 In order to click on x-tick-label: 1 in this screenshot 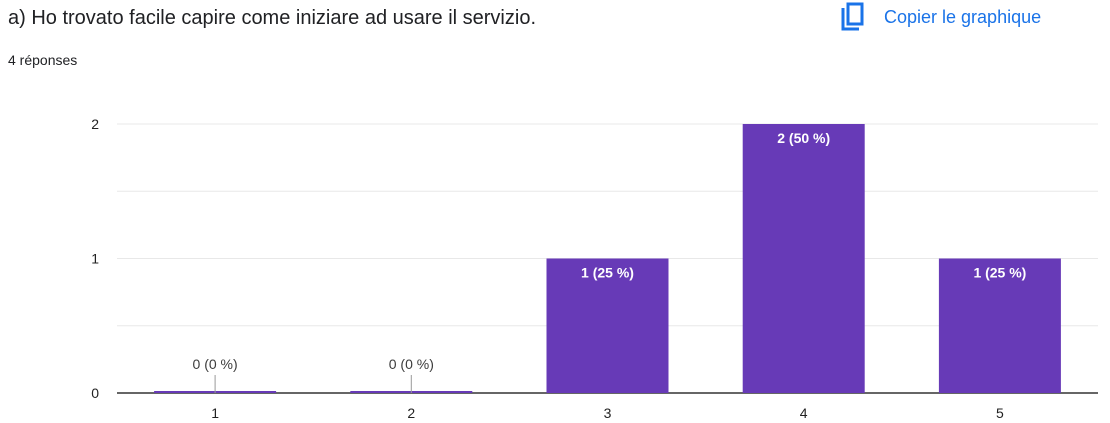, I will do `click(215, 413)`.